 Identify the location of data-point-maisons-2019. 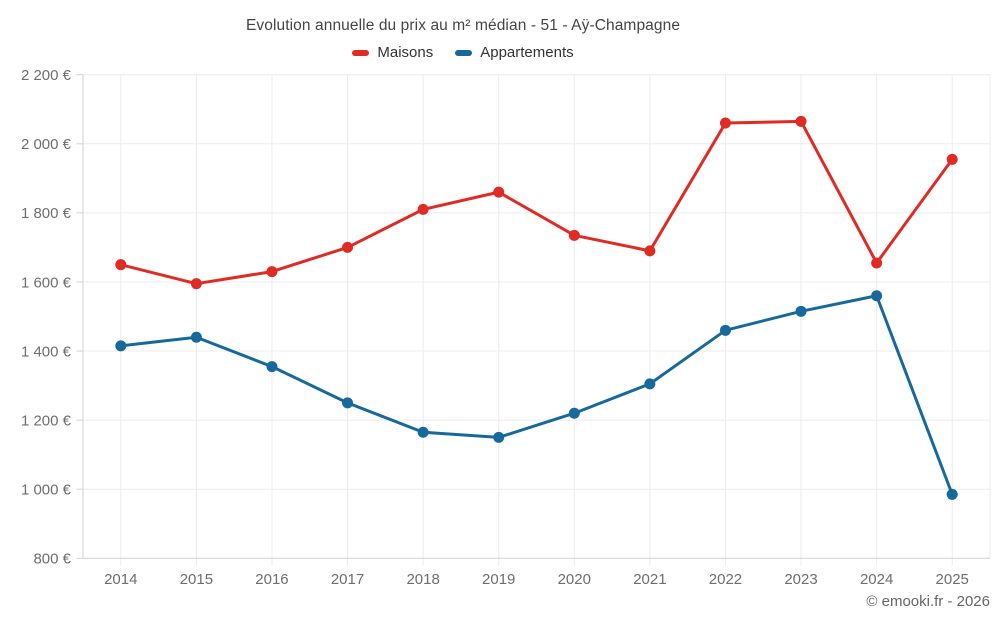
(499, 192).